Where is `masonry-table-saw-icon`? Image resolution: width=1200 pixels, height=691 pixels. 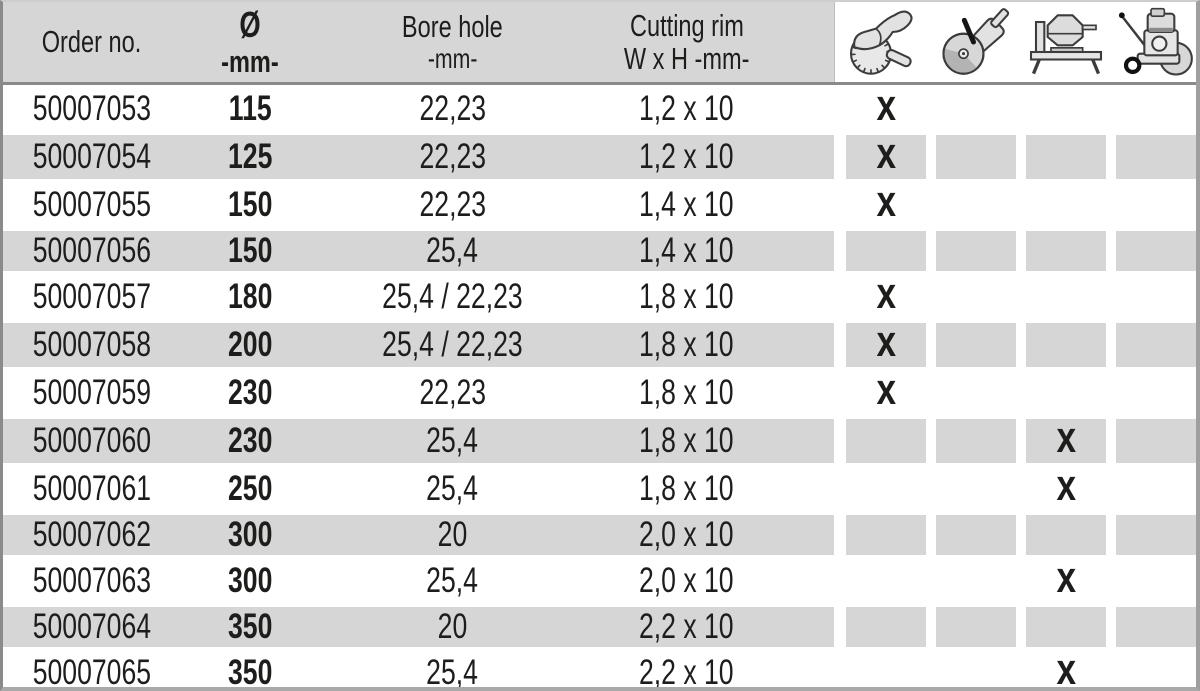
masonry-table-saw-icon is located at coordinates (1066, 42).